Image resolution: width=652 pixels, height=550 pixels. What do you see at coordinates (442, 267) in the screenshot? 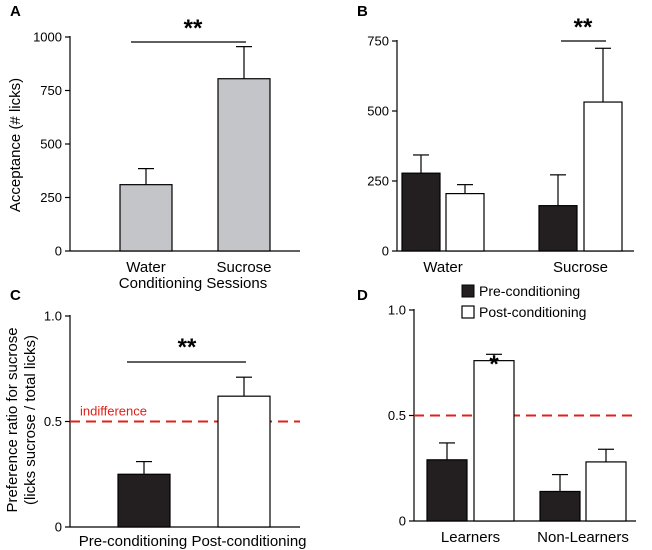
I see `panel-b-category-label: Water` at bounding box center [442, 267].